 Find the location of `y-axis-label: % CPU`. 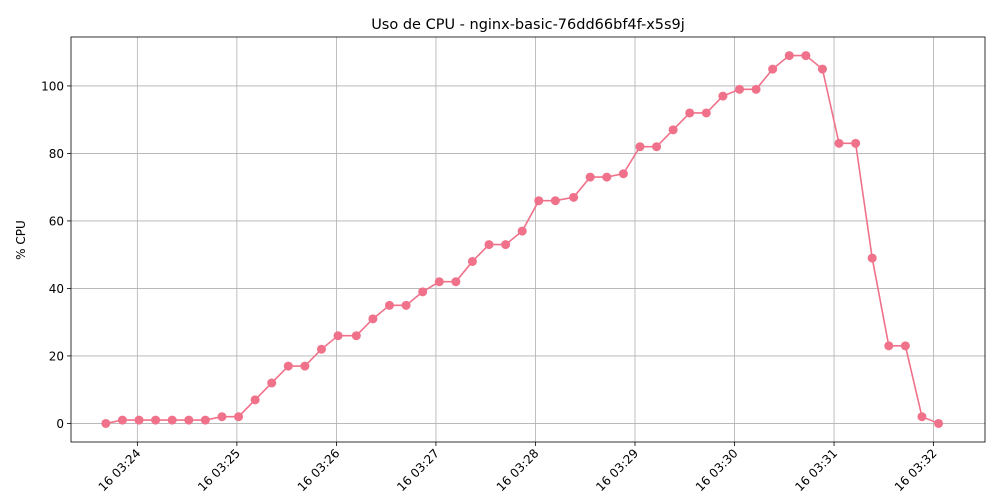

y-axis-label: % CPU is located at coordinates (21, 240).